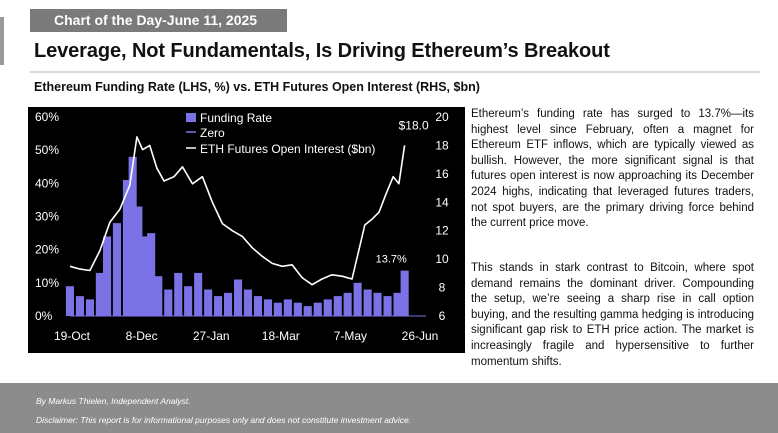 This screenshot has height=433, width=778. Describe the element at coordinates (72, 336) in the screenshot. I see `x-tick-label: 19-Oct` at that location.